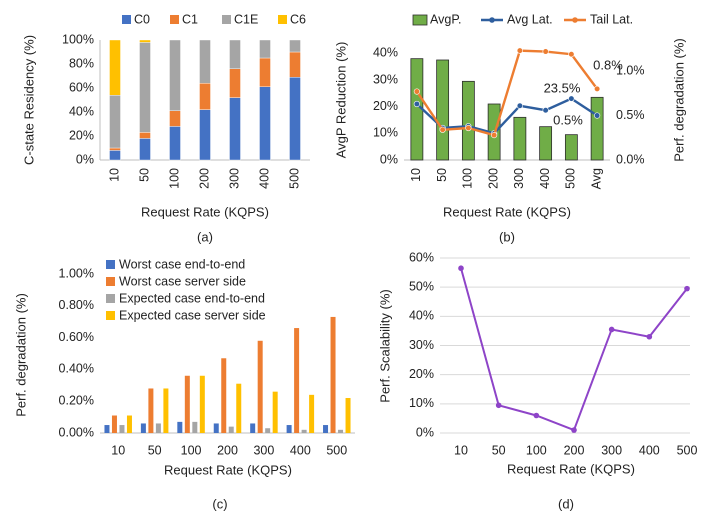 Image resolution: width=702 pixels, height=529 pixels. Describe the element at coordinates (492, 20) in the screenshot. I see `legend-marker` at that location.